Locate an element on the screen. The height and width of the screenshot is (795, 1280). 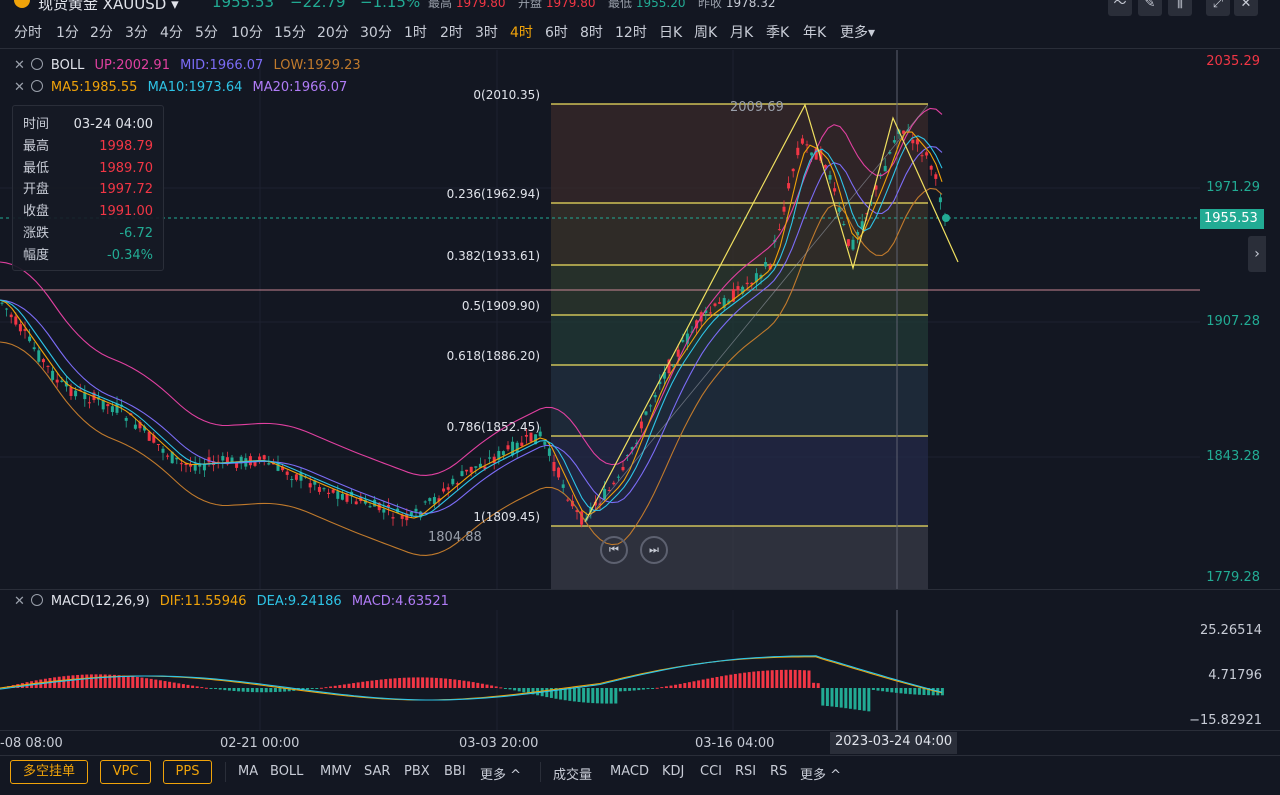
remove-ma-icon: ✕ is located at coordinates (19, 87).